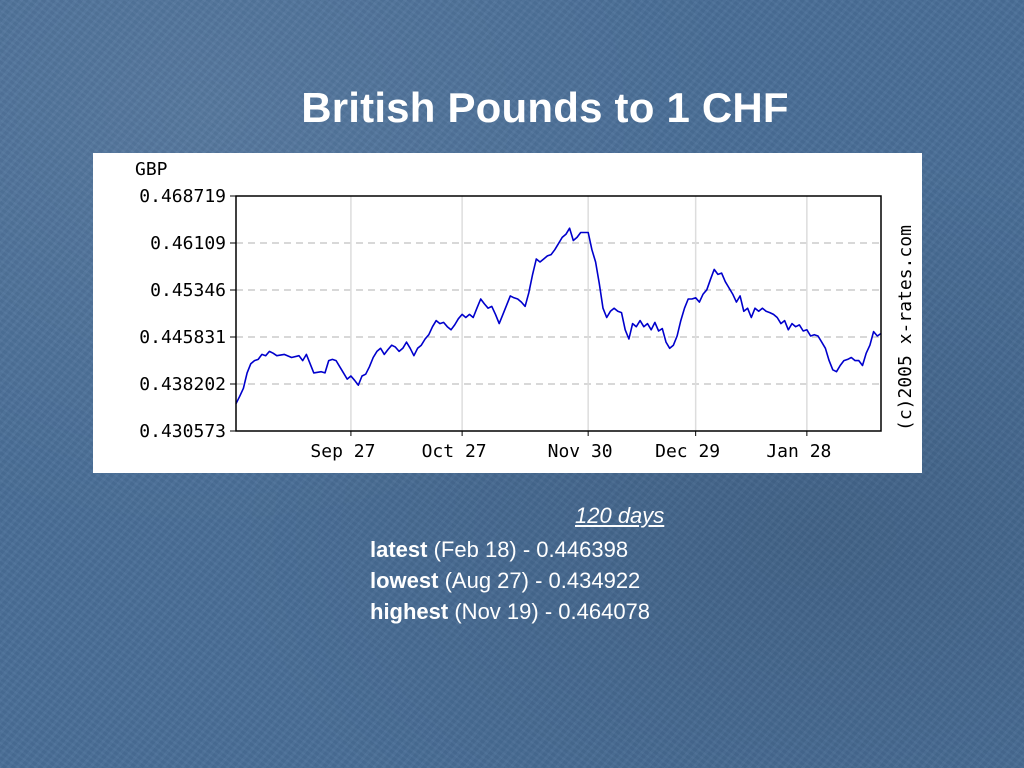 This screenshot has height=768, width=1024. I want to click on stat-latest: latest (Feb 18) - 0.446398, so click(510, 549).